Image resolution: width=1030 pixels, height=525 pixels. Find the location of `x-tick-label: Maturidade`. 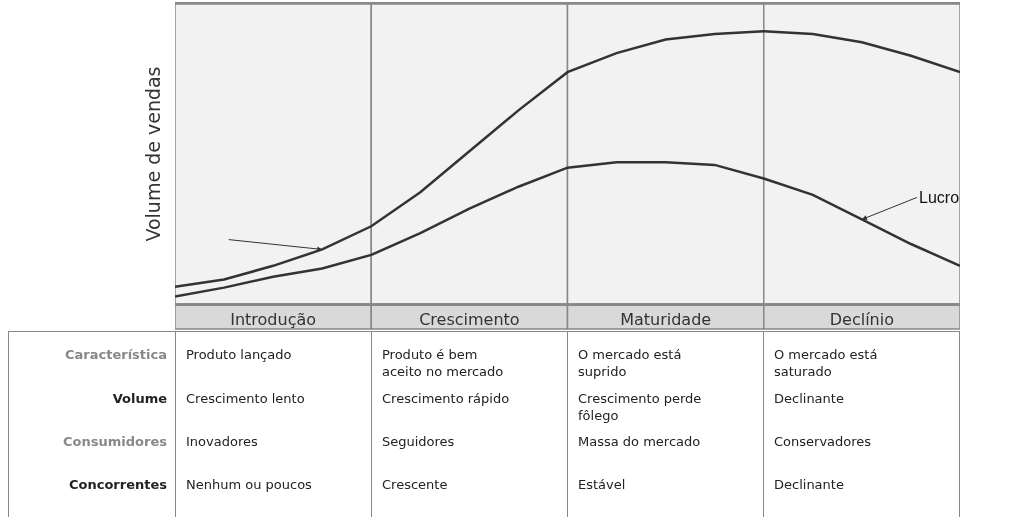

x-tick-label: Maturidade is located at coordinates (666, 319).